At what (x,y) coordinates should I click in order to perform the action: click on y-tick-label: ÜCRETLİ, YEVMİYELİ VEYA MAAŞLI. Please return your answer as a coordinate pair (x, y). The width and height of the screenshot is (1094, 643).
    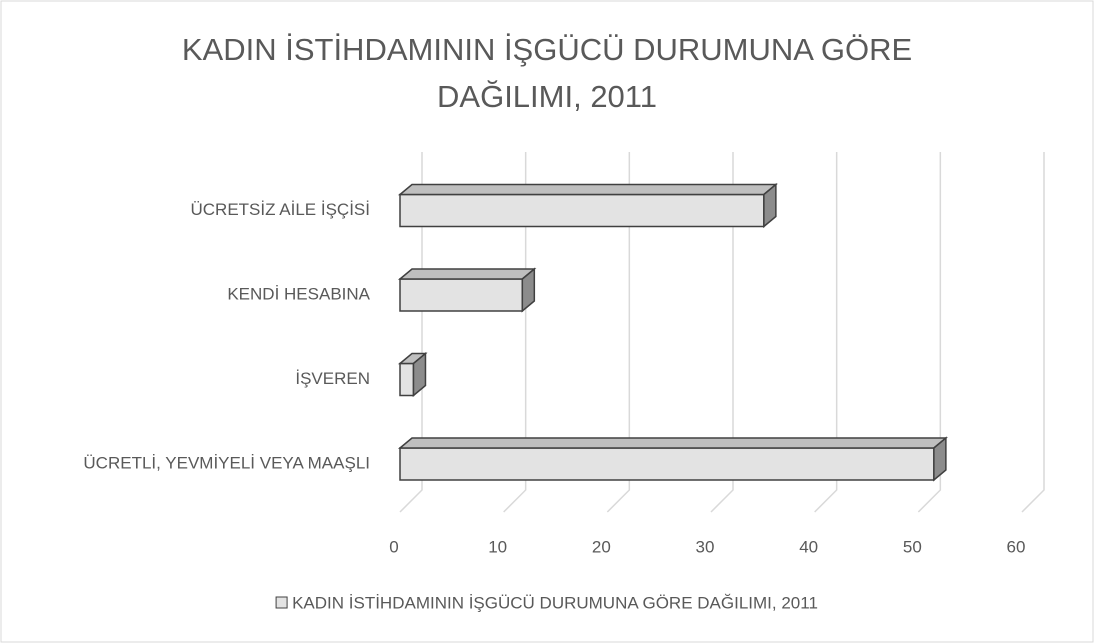
    Looking at the image, I should click on (226, 462).